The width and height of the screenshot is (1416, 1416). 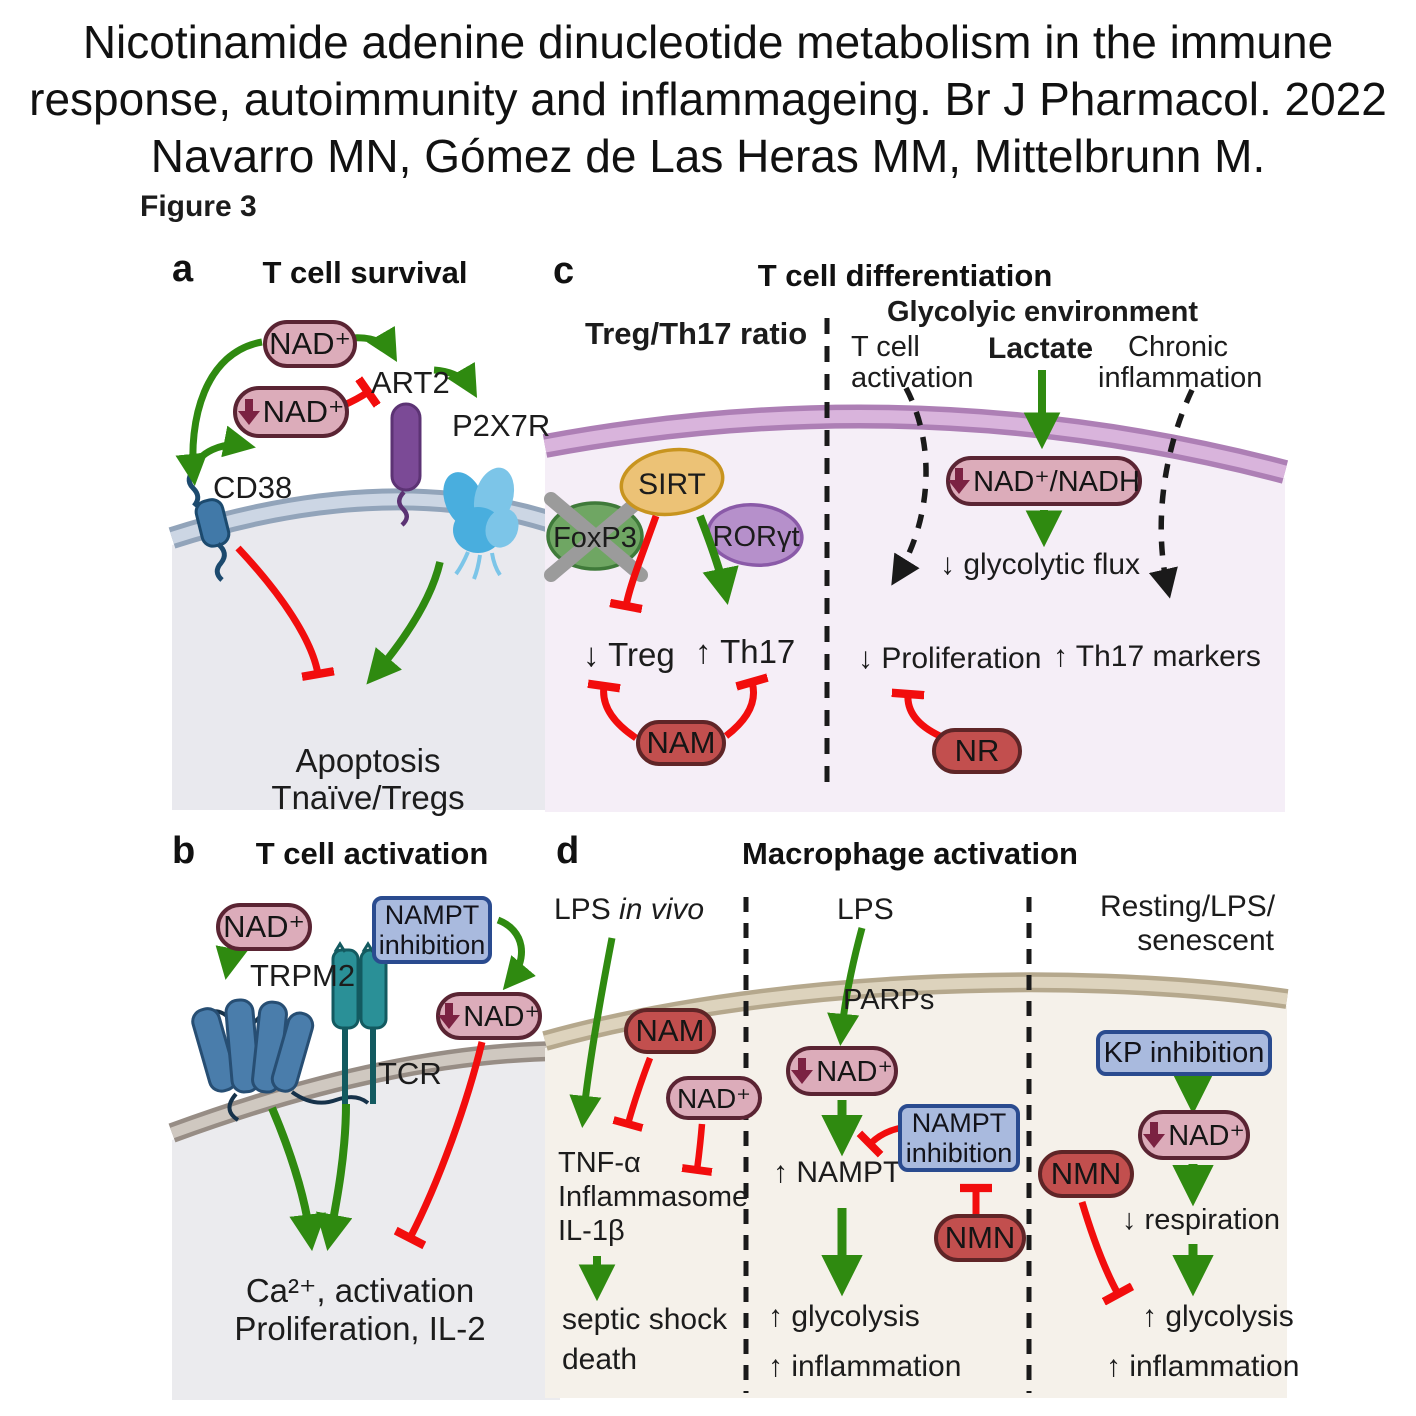 I want to click on inflammation-up-right-label: ↑ inflammation, so click(x=1203, y=1366).